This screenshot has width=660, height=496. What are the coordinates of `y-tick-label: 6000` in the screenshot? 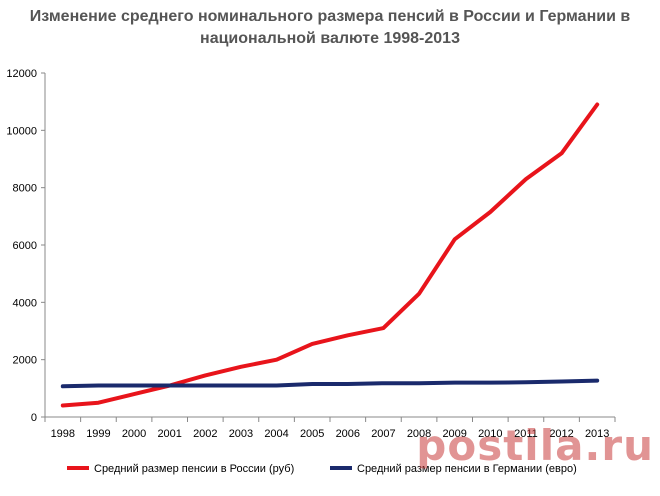 It's located at (25, 246).